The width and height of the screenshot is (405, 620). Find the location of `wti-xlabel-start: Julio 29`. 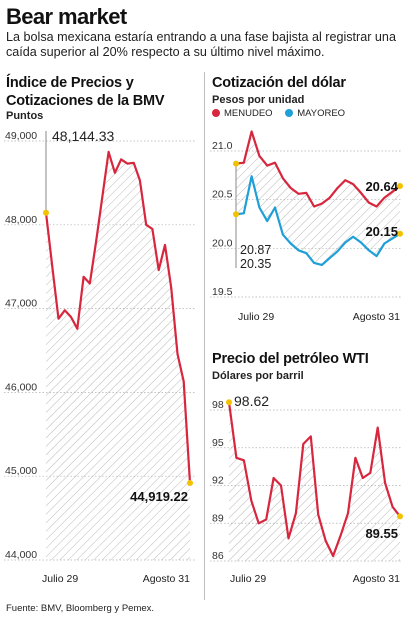

wti-xlabel-start: Julio 29 is located at coordinates (248, 579).